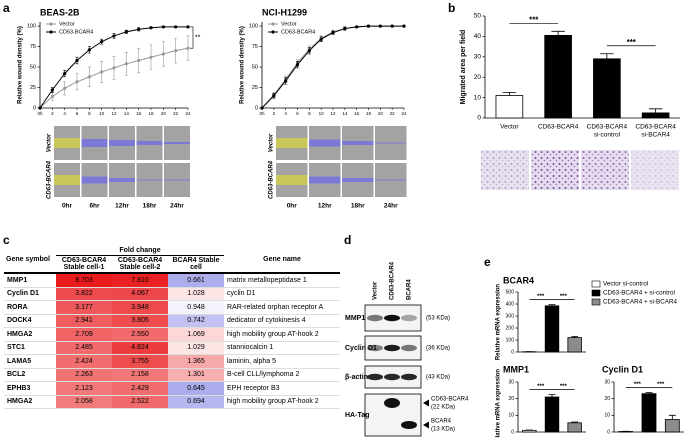 The height and width of the screenshot is (438, 689). Describe the element at coordinates (172, 375) in the screenshot. I see `table-row: BCL2 2.263 2.158 1.301 B-cell CLL/lymphoma 2` at that location.